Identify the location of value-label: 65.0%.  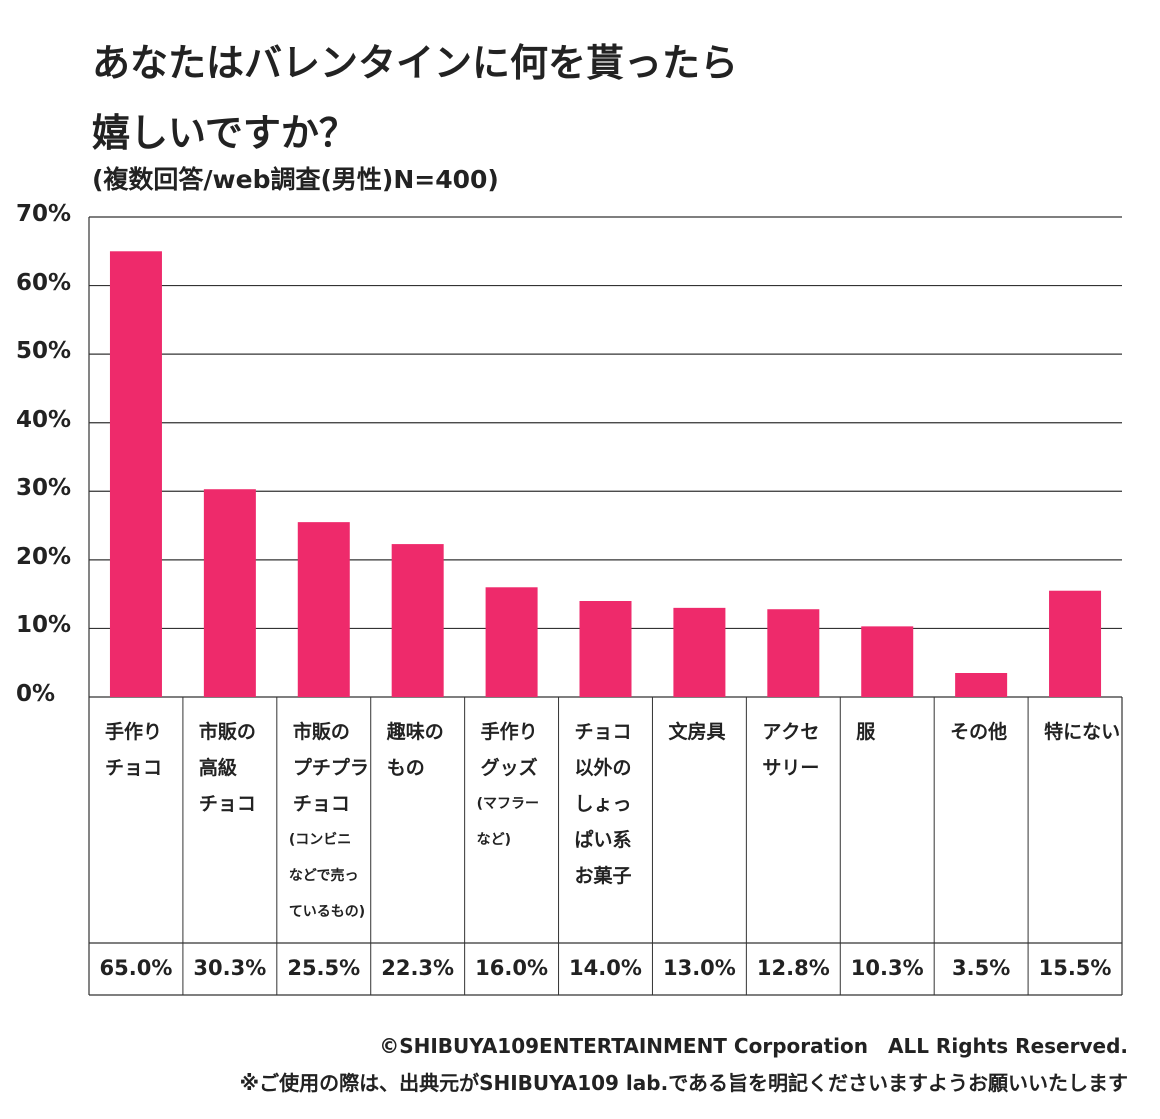
(136, 968).